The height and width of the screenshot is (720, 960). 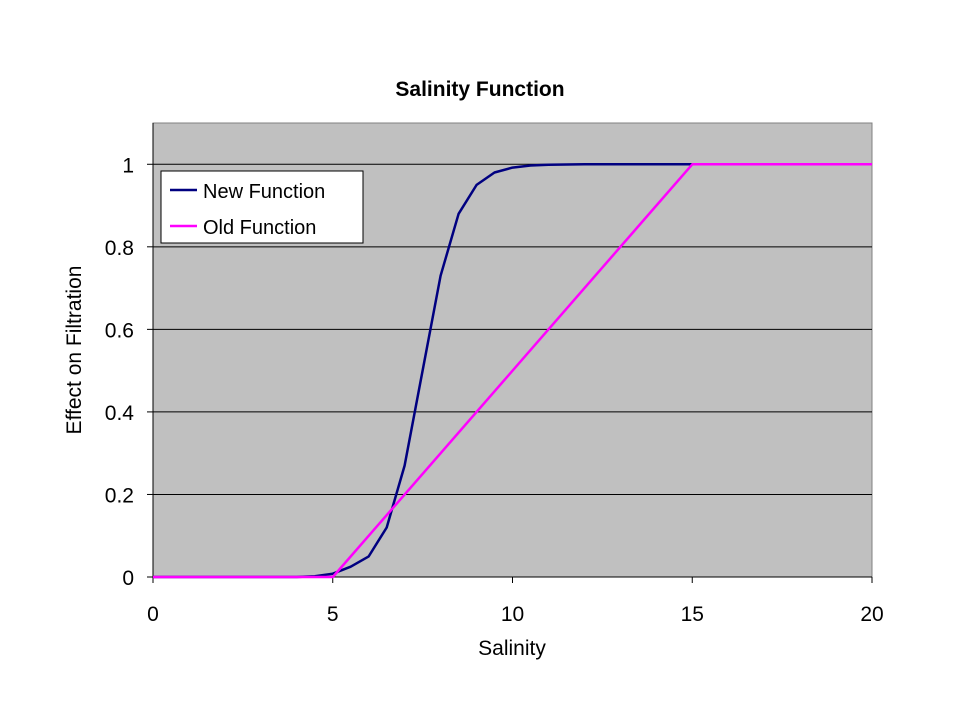 I want to click on x-axis-label: Salinity, so click(x=512, y=648).